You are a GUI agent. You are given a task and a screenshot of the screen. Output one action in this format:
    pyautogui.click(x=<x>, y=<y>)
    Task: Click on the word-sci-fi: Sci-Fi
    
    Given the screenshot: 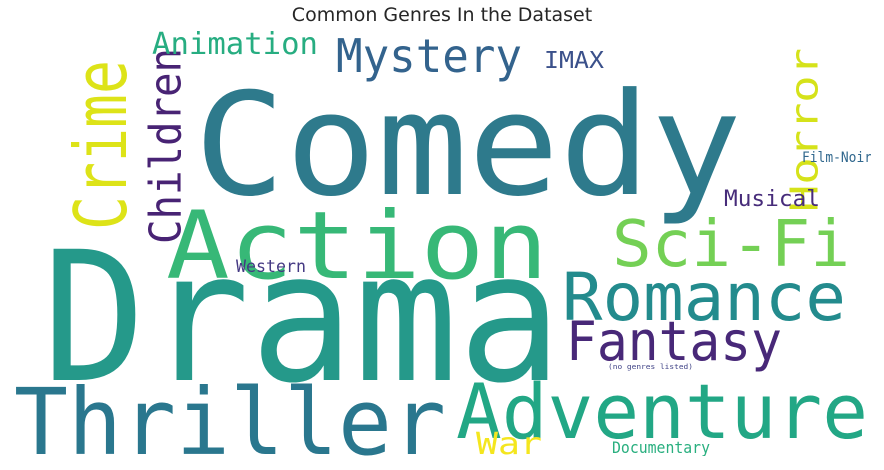 What is the action you would take?
    pyautogui.click(x=731, y=245)
    